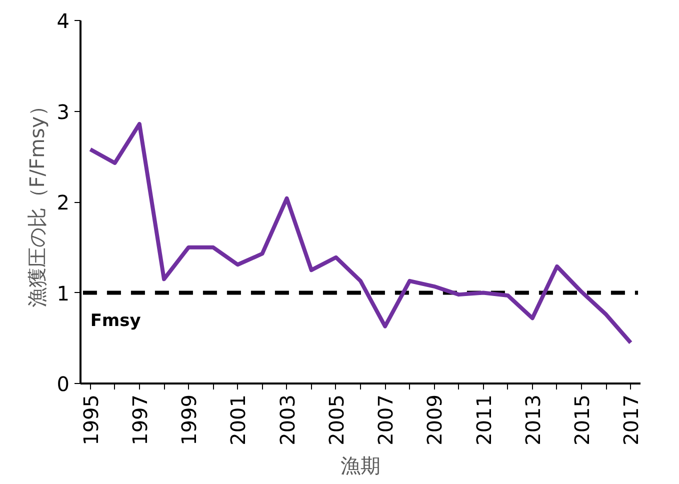 The height and width of the screenshot is (484, 679). Describe the element at coordinates (36, 202) in the screenshot. I see `y-axis-title: 漁獲圧の比（F/Fmsy）` at that location.